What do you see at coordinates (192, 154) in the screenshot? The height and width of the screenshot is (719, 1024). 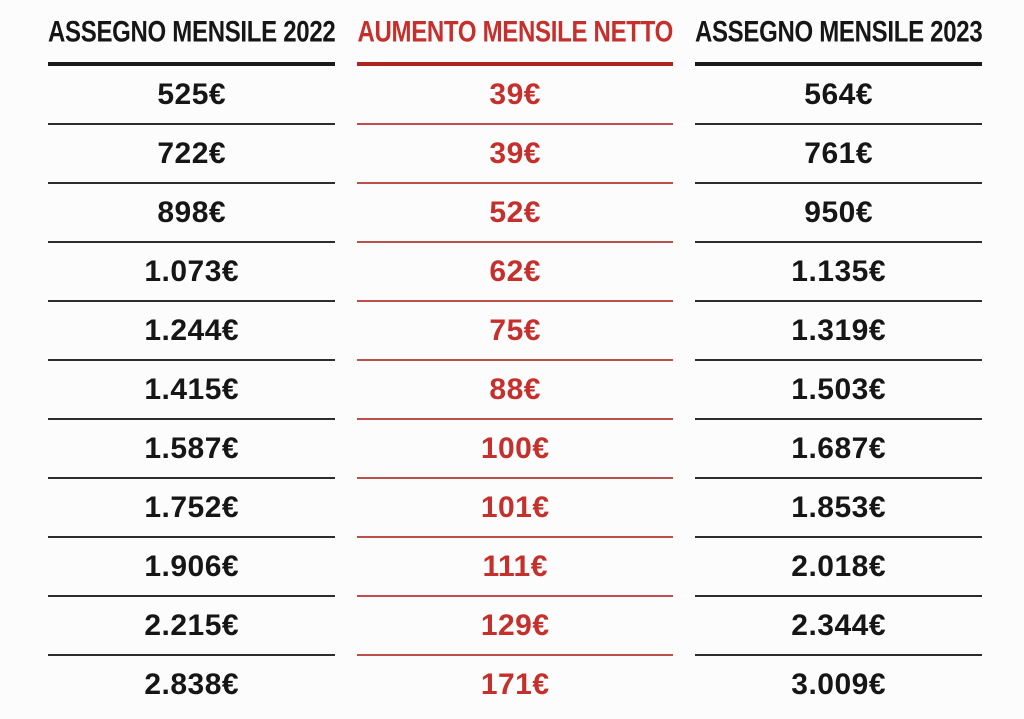 I see `table-cell-2022: 722€` at bounding box center [192, 154].